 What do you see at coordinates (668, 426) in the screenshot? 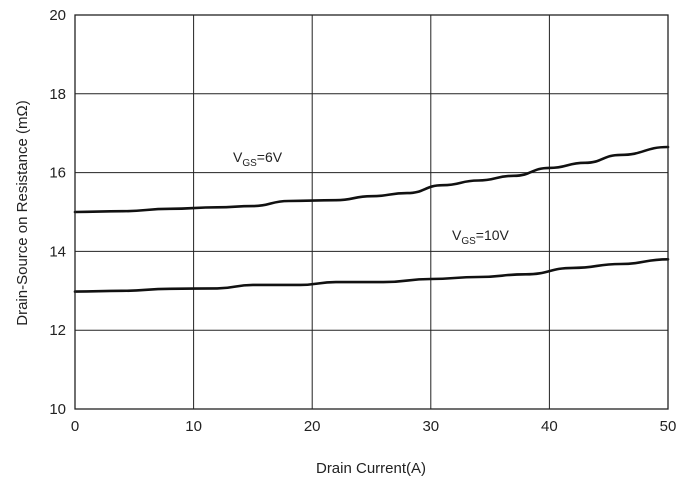
I see `x-tick-label: 50` at bounding box center [668, 426].